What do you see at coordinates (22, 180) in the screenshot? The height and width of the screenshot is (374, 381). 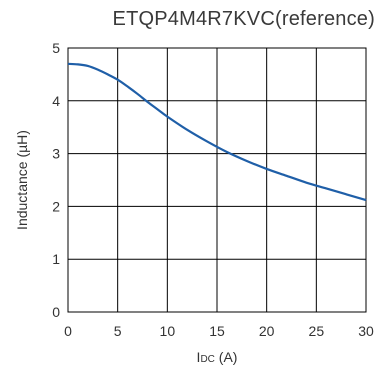 I see `y-axis-label: Inductance (µH)` at bounding box center [22, 180].